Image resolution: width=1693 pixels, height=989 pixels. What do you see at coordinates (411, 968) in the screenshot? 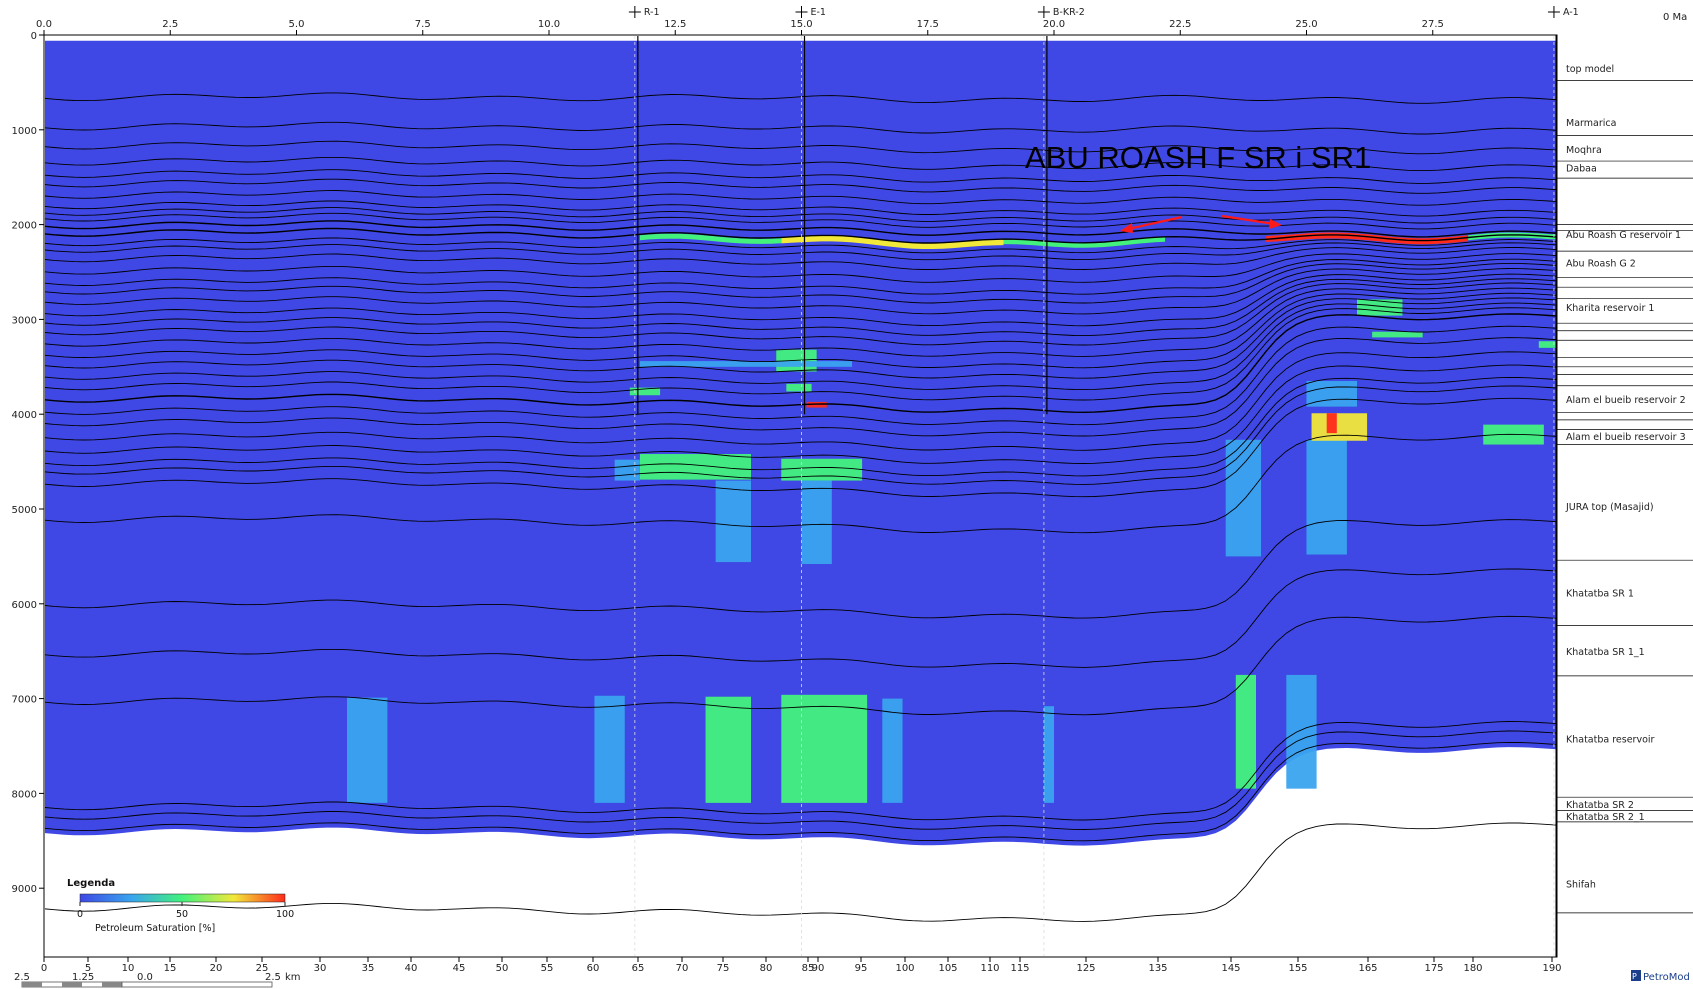
I see `bottom-tick-label: 40` at bounding box center [411, 968].